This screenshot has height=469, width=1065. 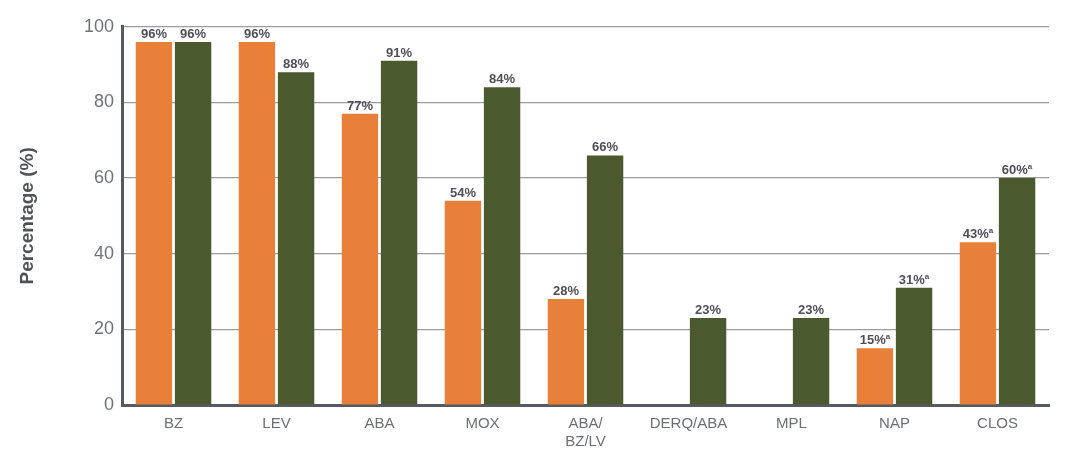 I want to click on x-tick-label: DERQ/ABA, so click(x=688, y=423).